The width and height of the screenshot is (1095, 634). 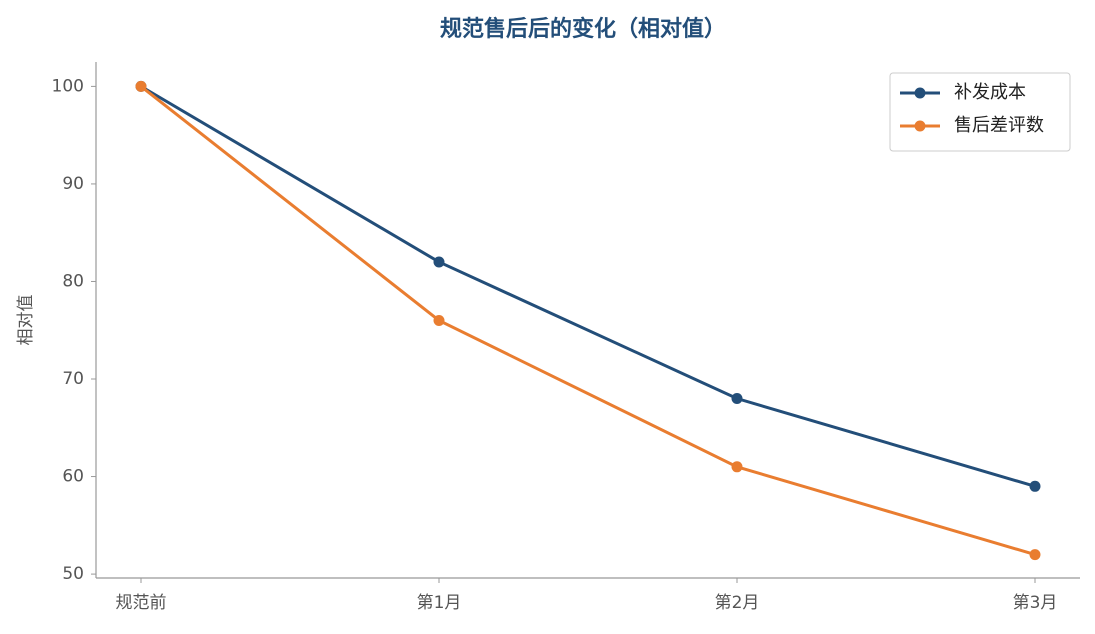 I want to click on x-tick-label: 第1月, so click(x=439, y=603).